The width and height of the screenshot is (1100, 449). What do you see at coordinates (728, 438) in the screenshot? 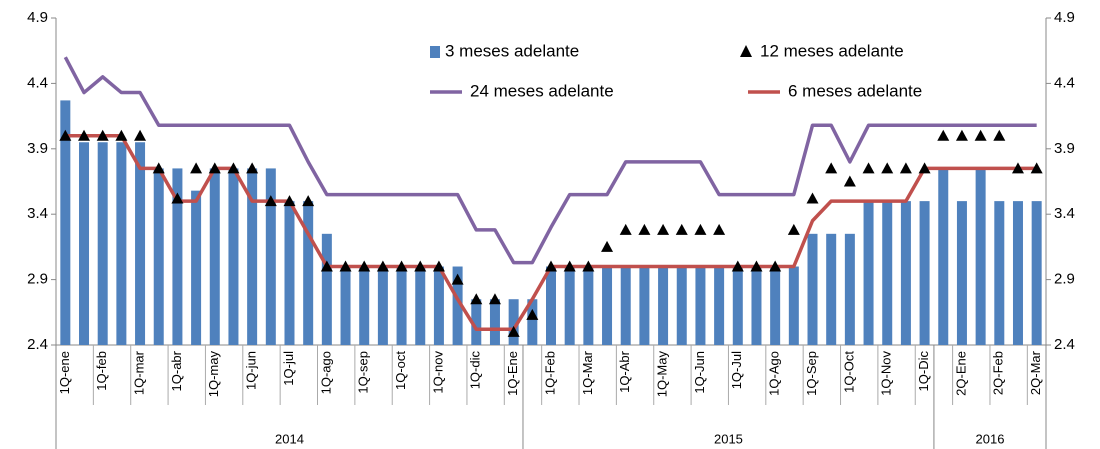
I see `group-label: 2015` at bounding box center [728, 438].